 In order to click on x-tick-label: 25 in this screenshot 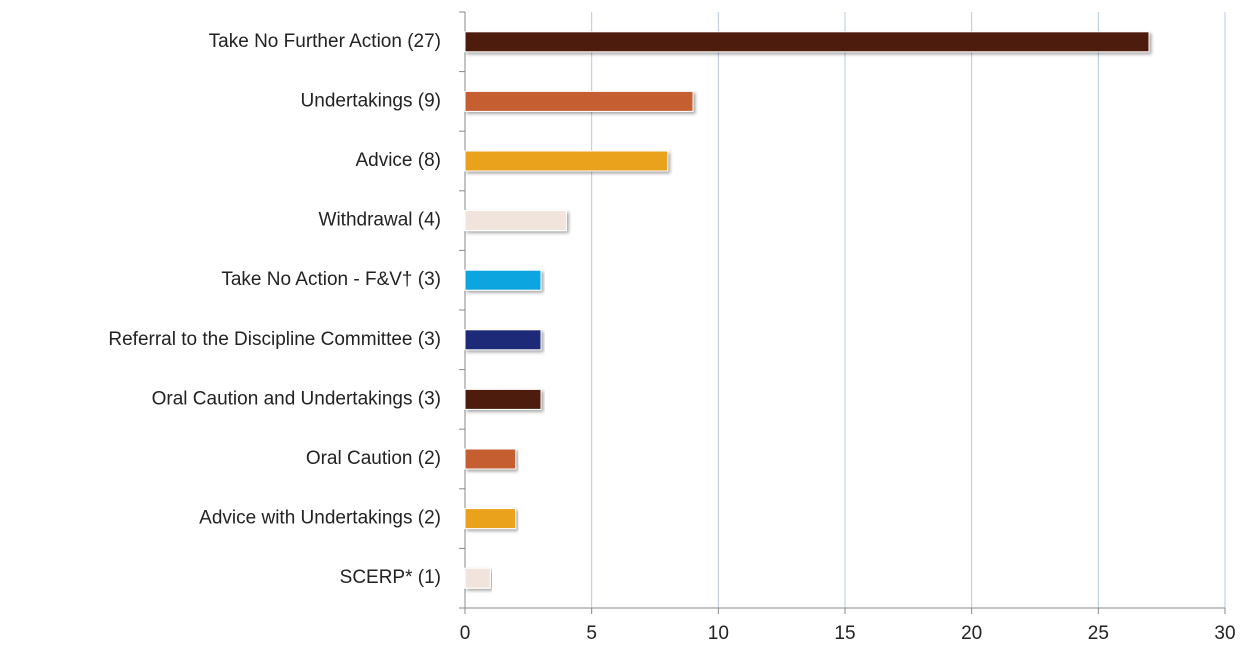, I will do `click(1098, 633)`.